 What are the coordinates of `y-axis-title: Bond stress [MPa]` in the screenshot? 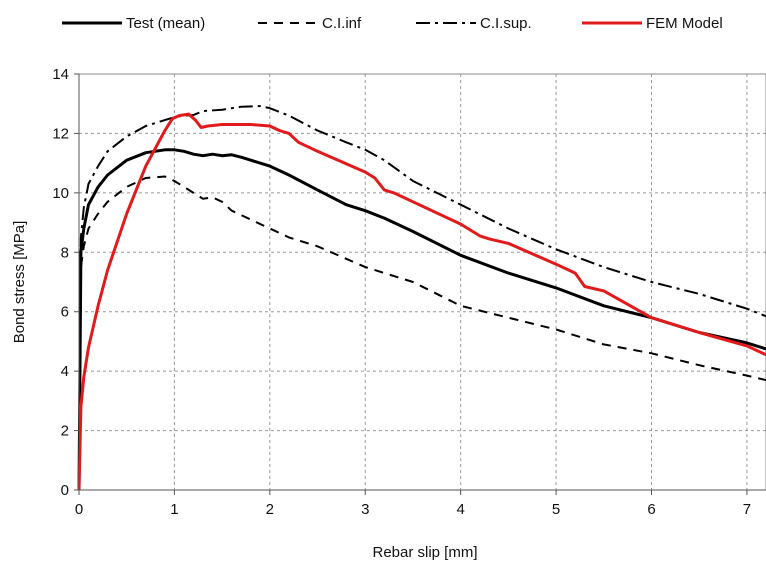 It's located at (19, 282).